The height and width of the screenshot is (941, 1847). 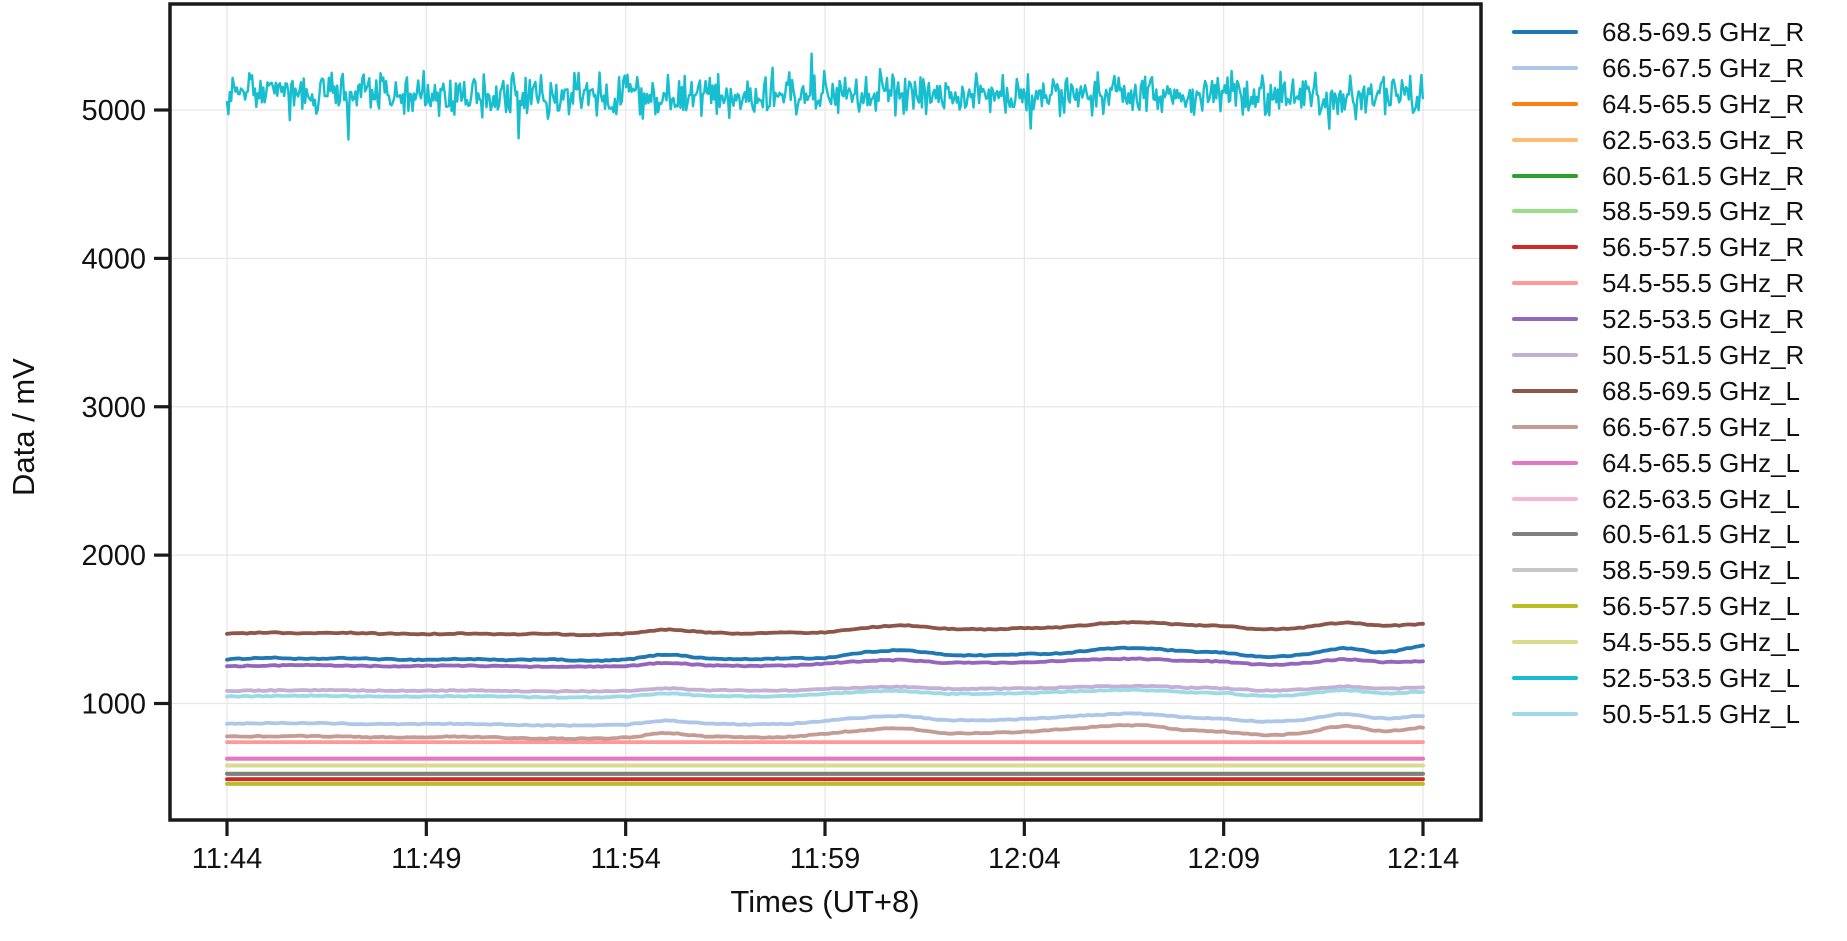 I want to click on legend-row: 66.5-67.5 GHz_L, so click(x=1679, y=427).